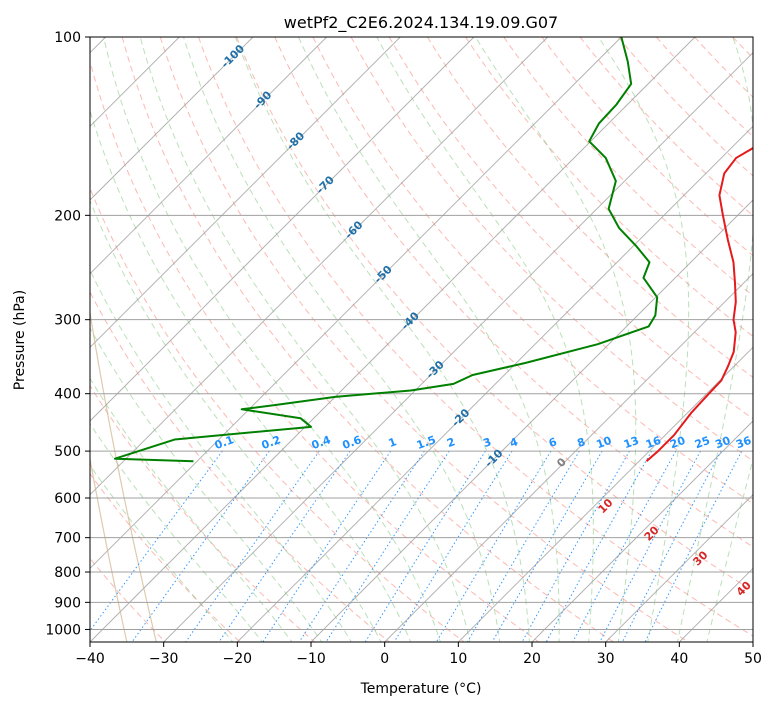 This screenshot has height=708, width=775. What do you see at coordinates (421, 689) in the screenshot?
I see `x-axis-label: Temperature (°C)` at bounding box center [421, 689].